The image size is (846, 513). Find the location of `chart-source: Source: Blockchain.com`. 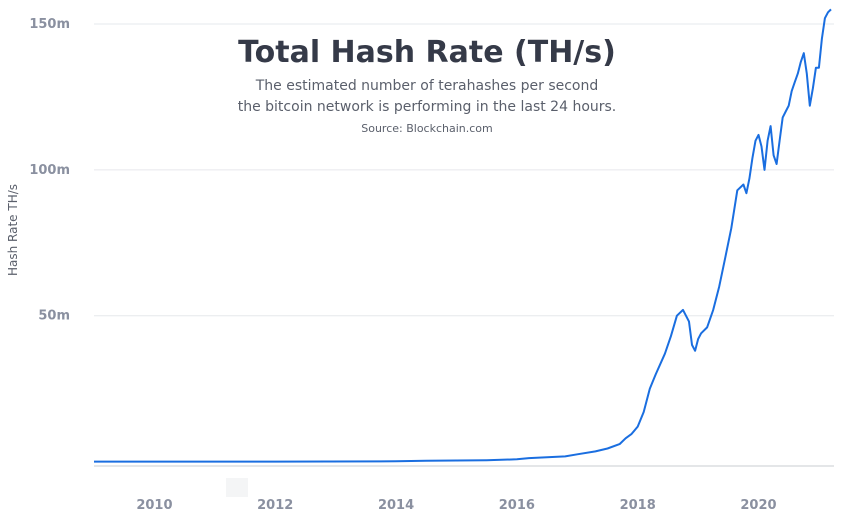

chart-source: Source: Blockchain.com is located at coordinates (427, 128).